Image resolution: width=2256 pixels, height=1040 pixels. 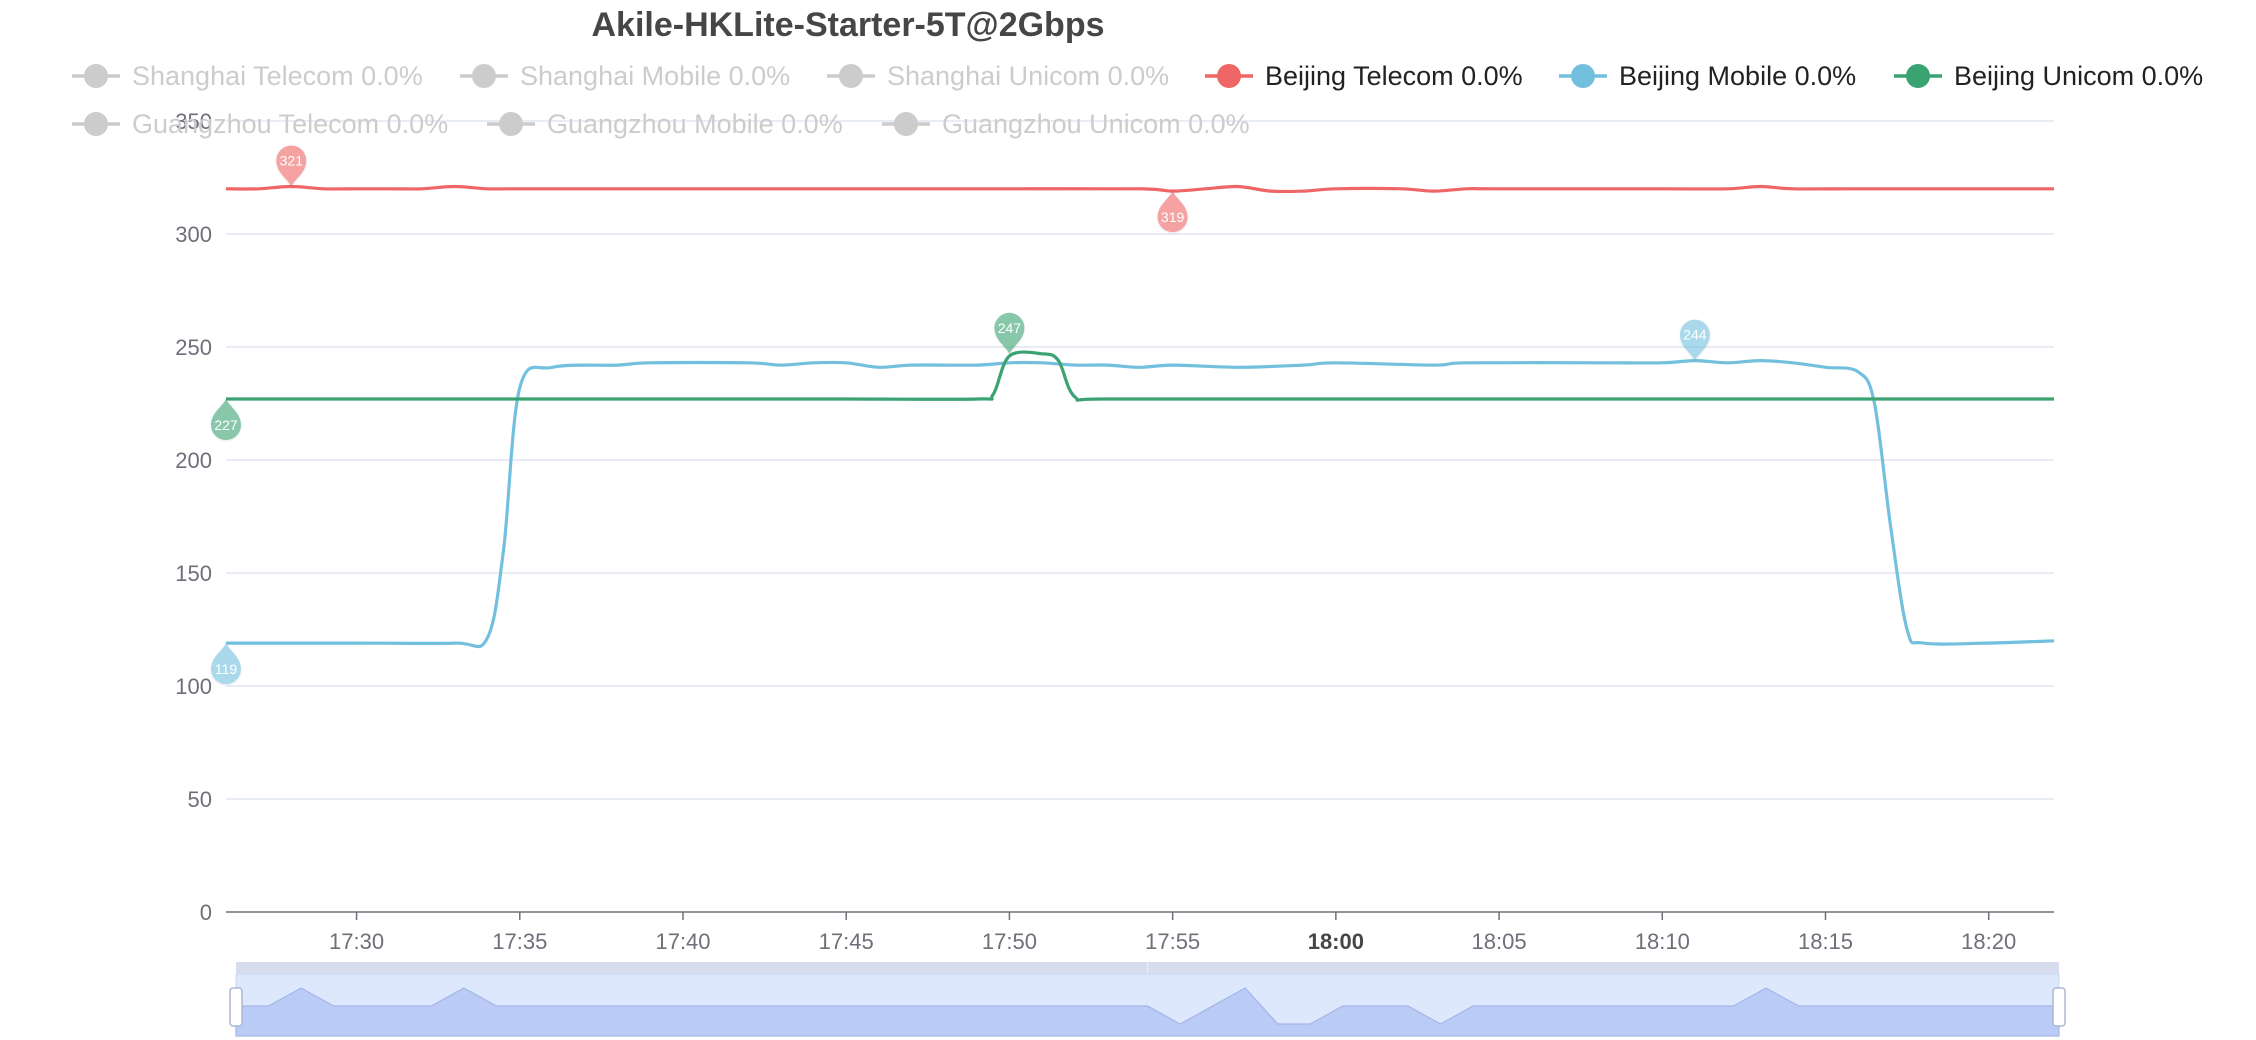 I want to click on pin-label: 244, so click(x=1695, y=335).